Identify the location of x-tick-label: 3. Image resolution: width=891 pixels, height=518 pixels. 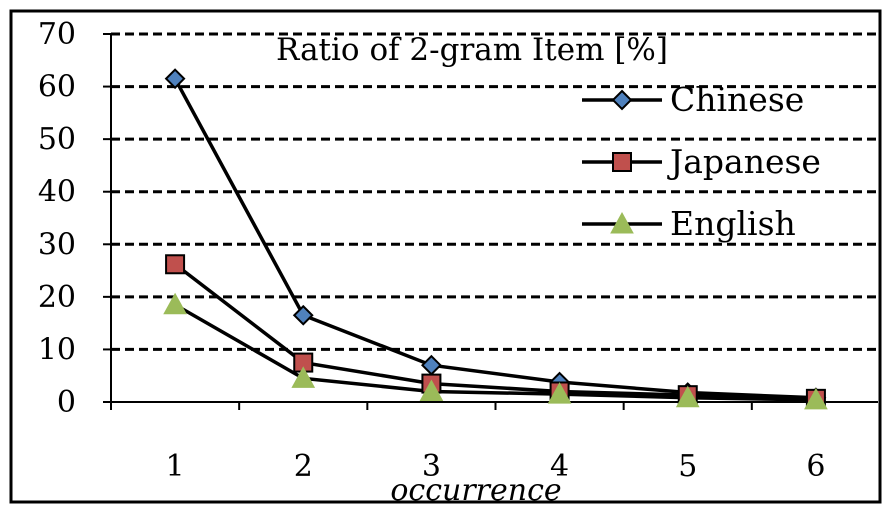
(431, 466).